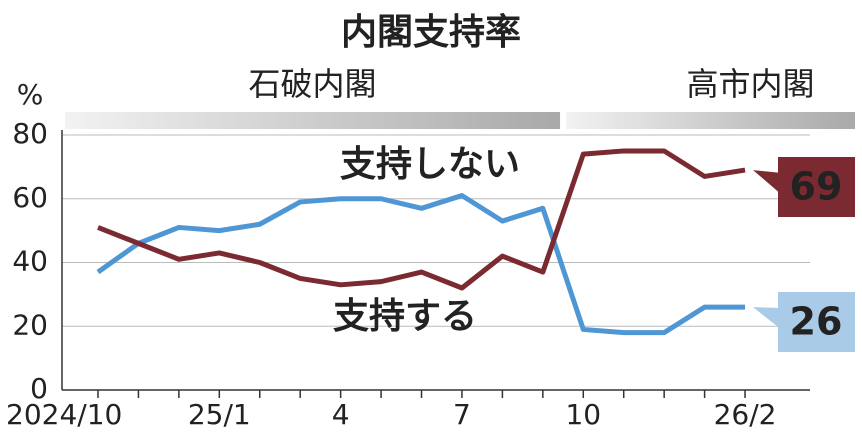  I want to click on x-tick-label: 2024/10, so click(64, 414).